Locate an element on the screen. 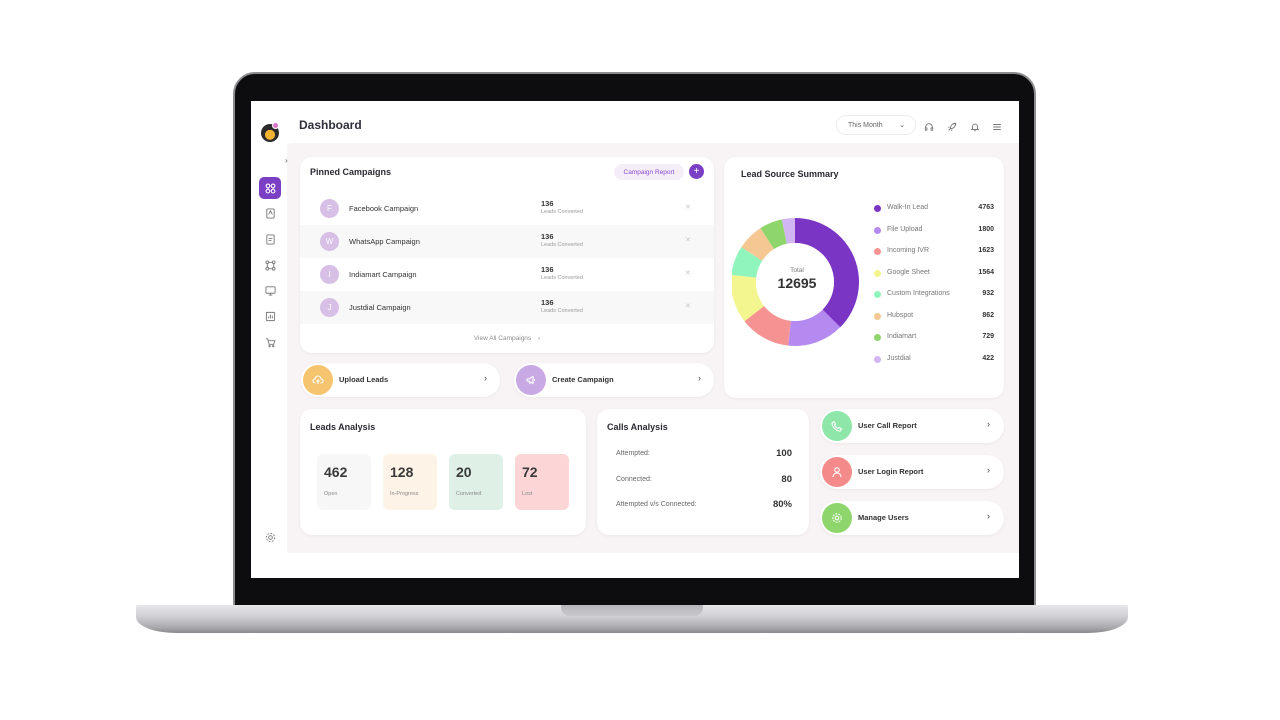  call-stat-value: 80 is located at coordinates (786, 479).